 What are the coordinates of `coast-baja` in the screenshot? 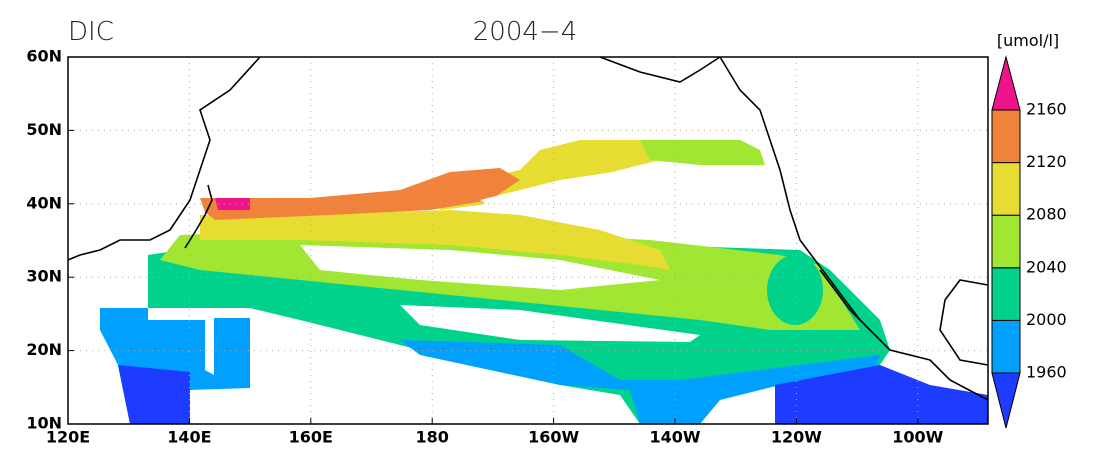 It's located at (845, 300).